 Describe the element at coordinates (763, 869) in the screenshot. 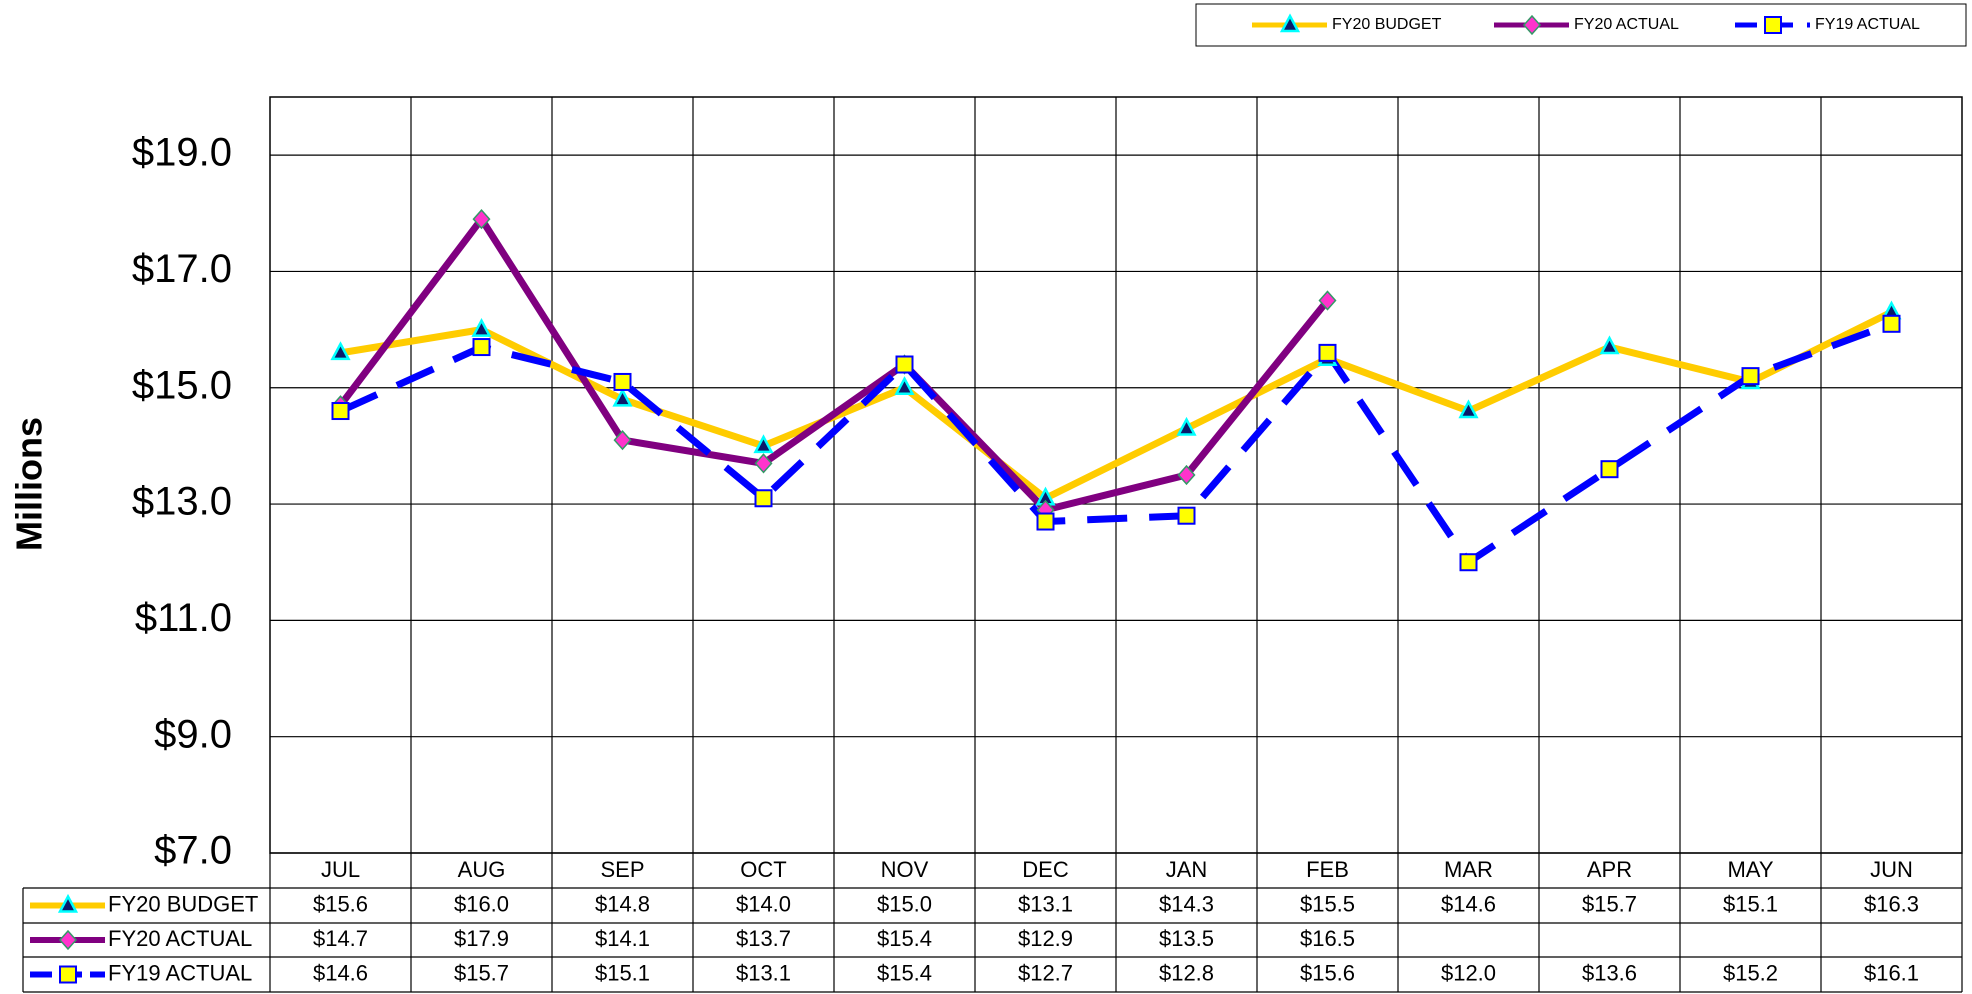

I see `x-tick-label: OCT` at that location.